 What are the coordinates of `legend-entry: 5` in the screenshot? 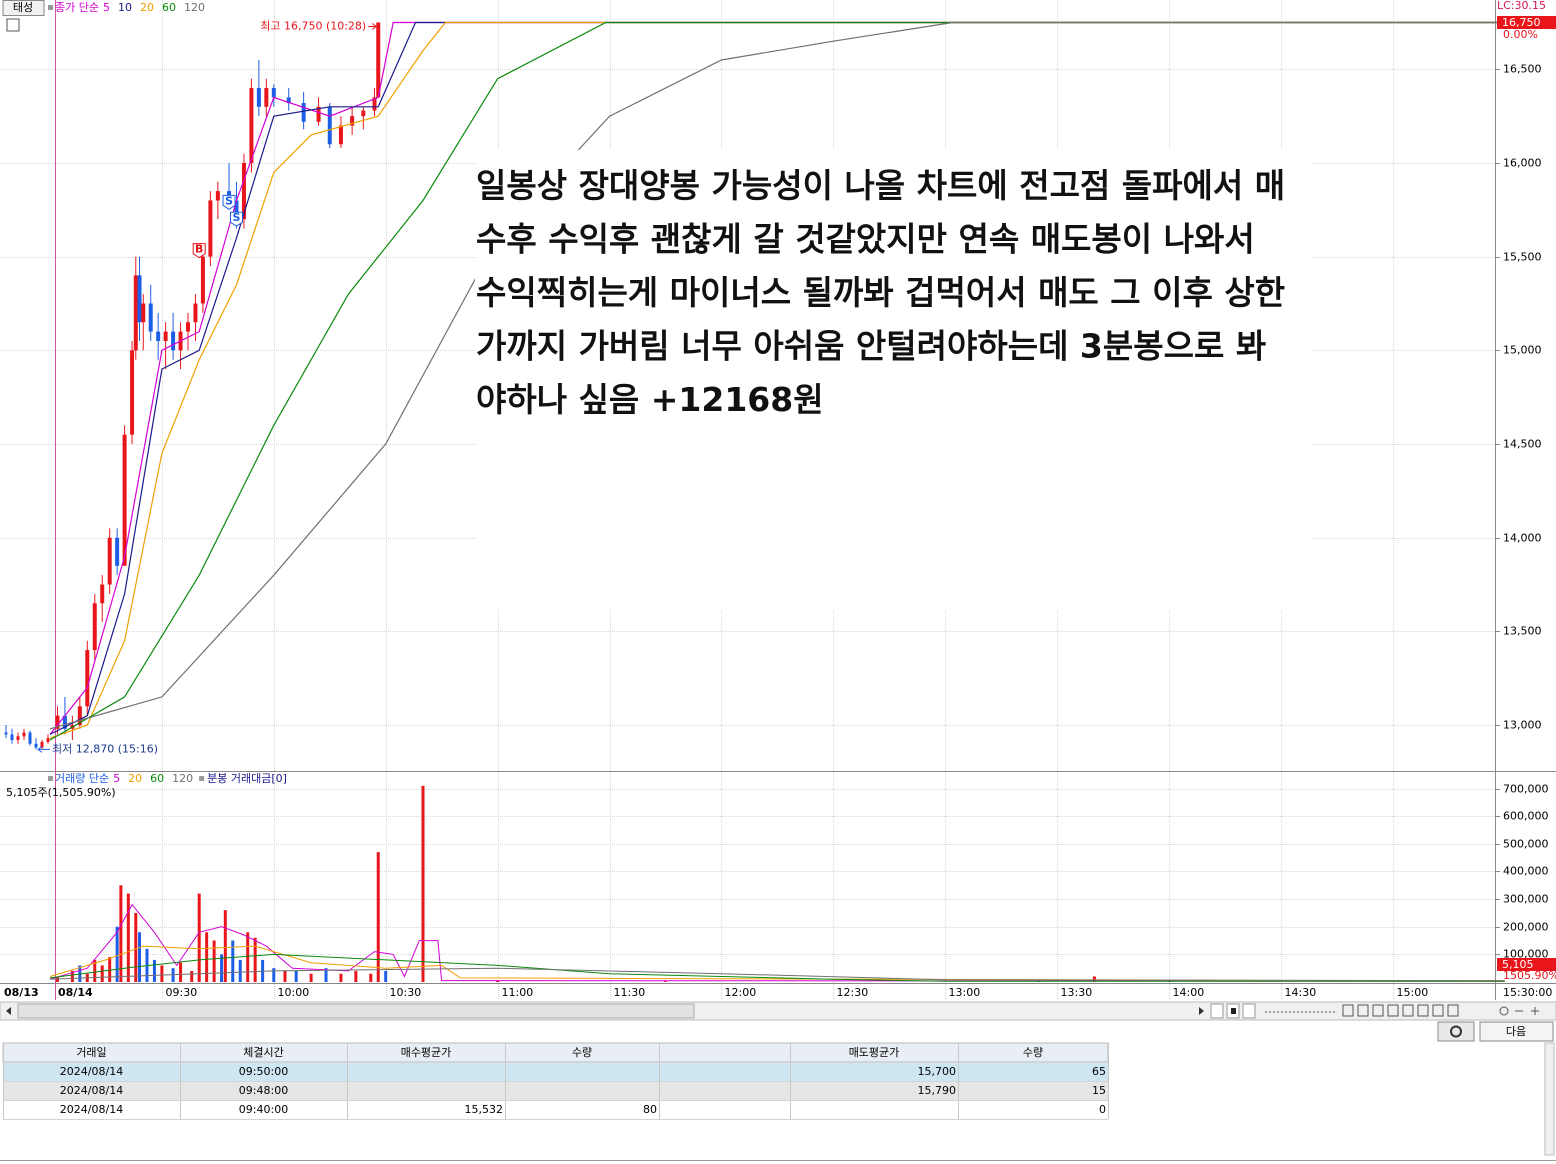 It's located at (116, 778).